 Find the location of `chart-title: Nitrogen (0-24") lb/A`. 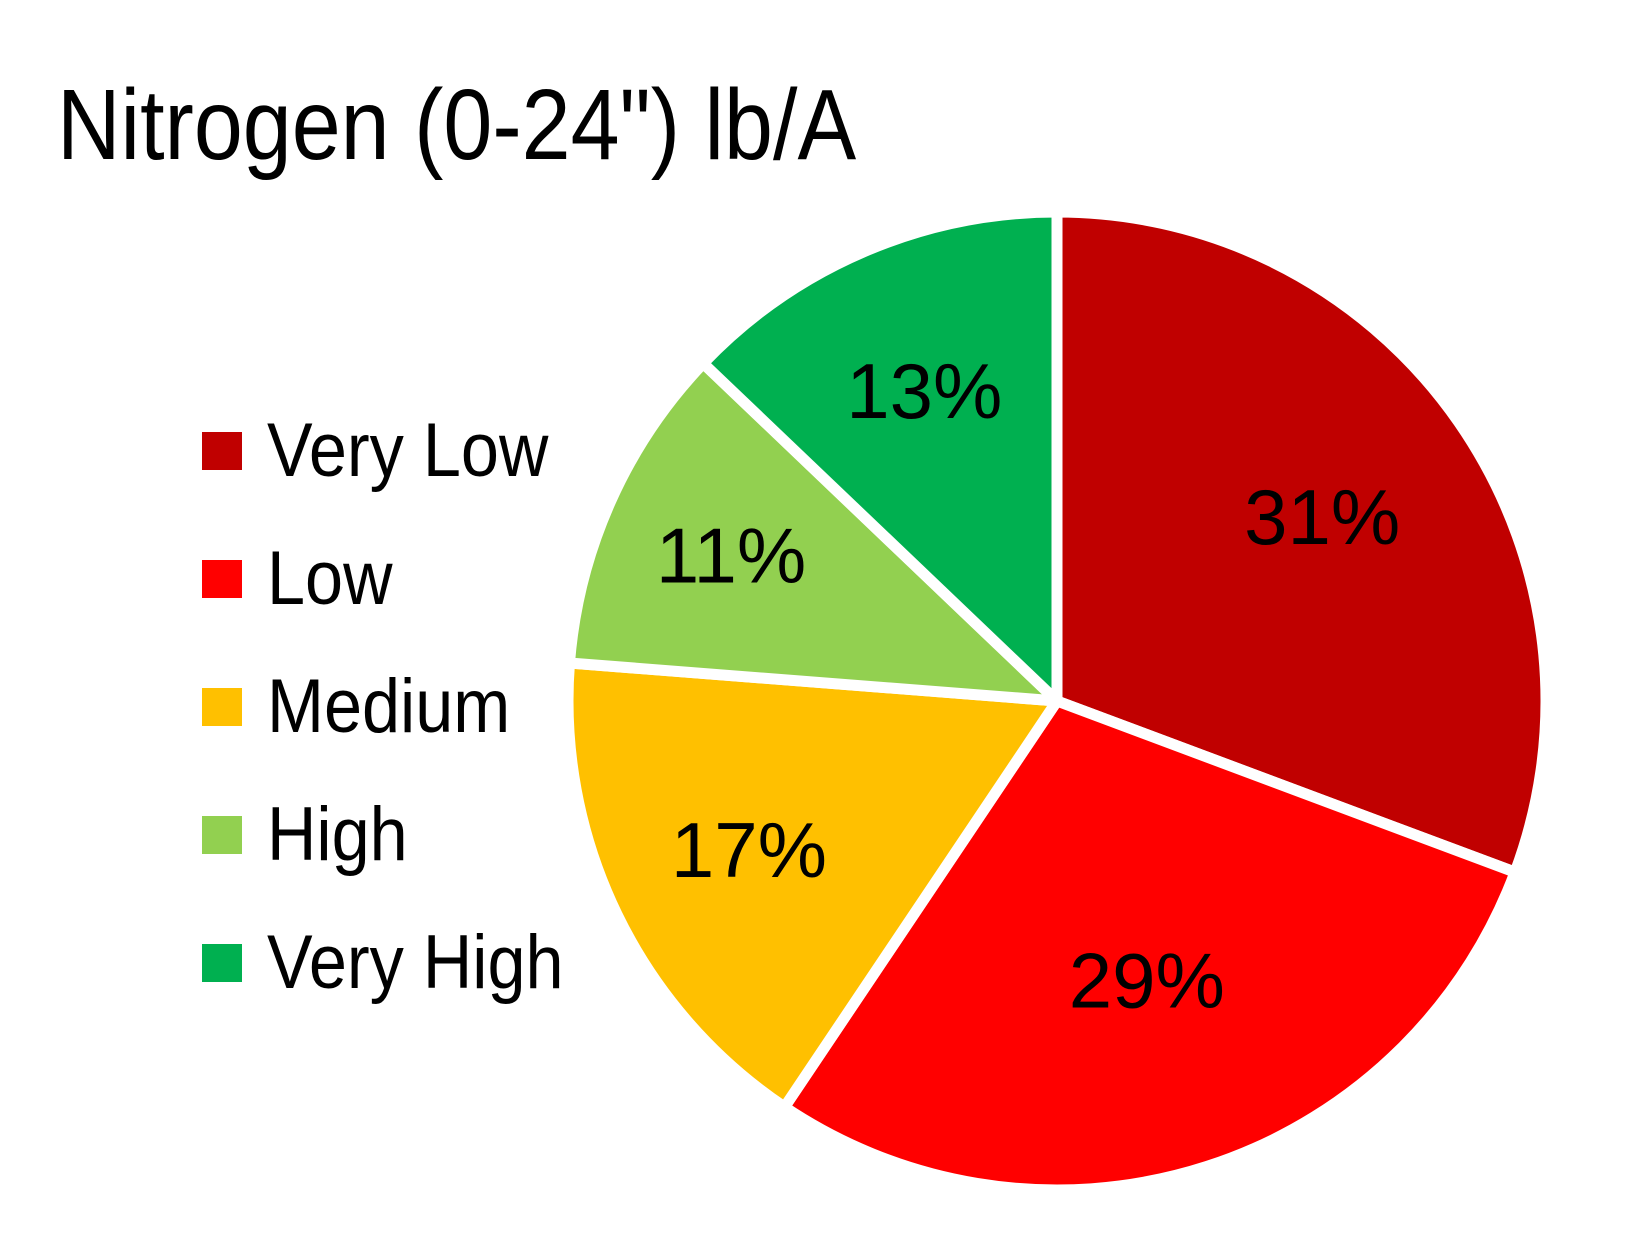

chart-title: Nitrogen (0-24") lb/A is located at coordinates (511, 125).